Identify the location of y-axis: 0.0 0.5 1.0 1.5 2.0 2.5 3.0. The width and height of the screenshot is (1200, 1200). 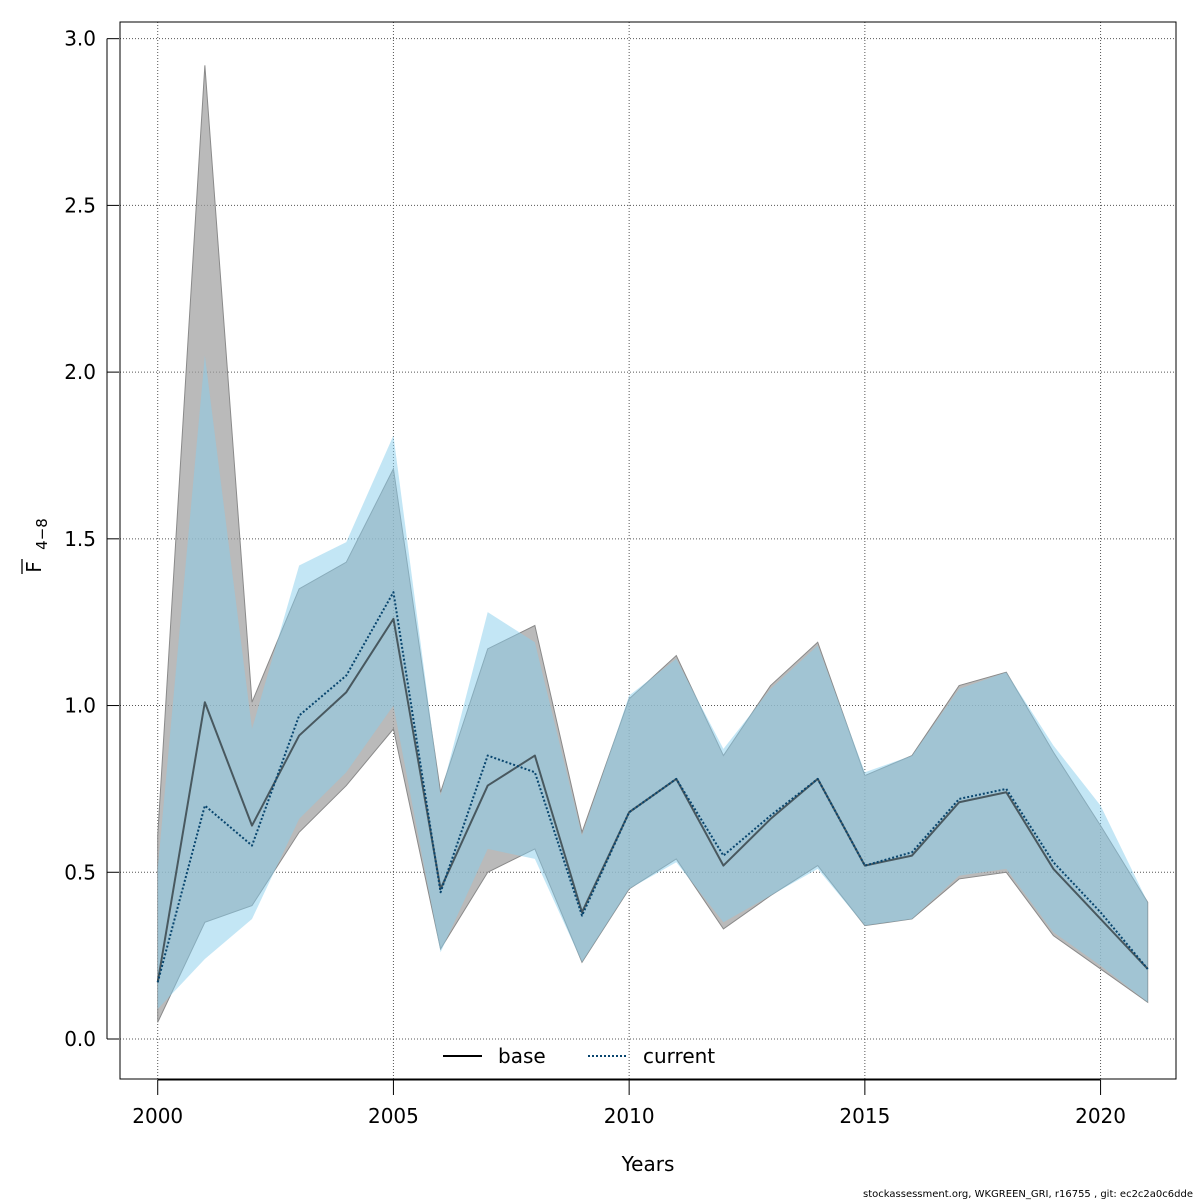
(91, 539).